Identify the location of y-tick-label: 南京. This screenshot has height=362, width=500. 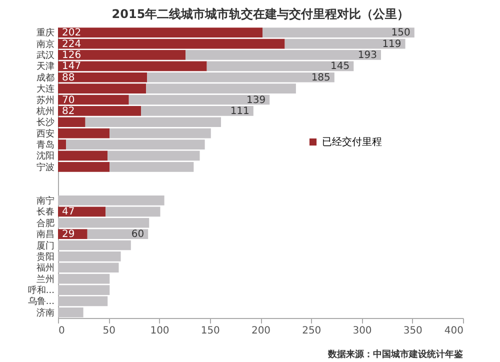
(45, 44).